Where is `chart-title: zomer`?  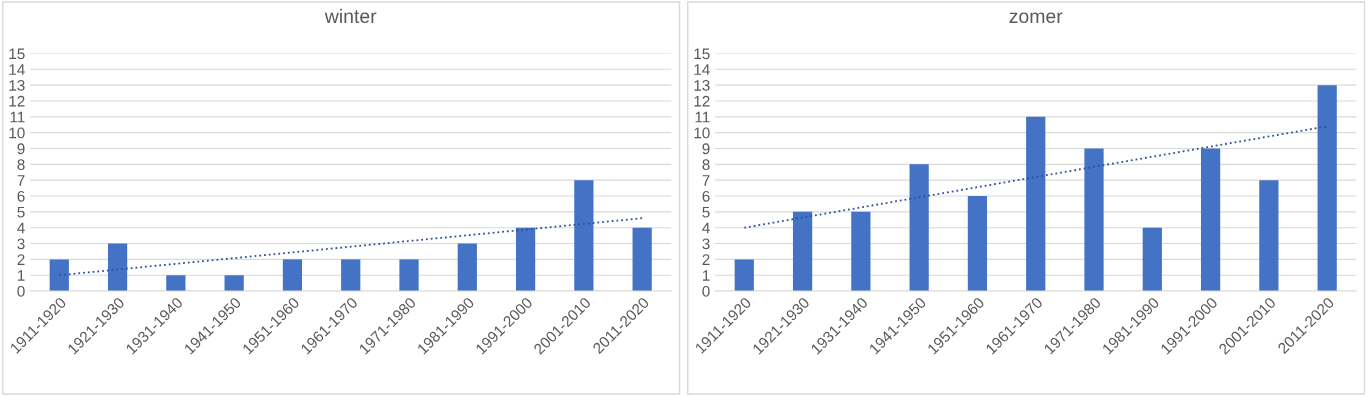
chart-title: zomer is located at coordinates (1036, 18).